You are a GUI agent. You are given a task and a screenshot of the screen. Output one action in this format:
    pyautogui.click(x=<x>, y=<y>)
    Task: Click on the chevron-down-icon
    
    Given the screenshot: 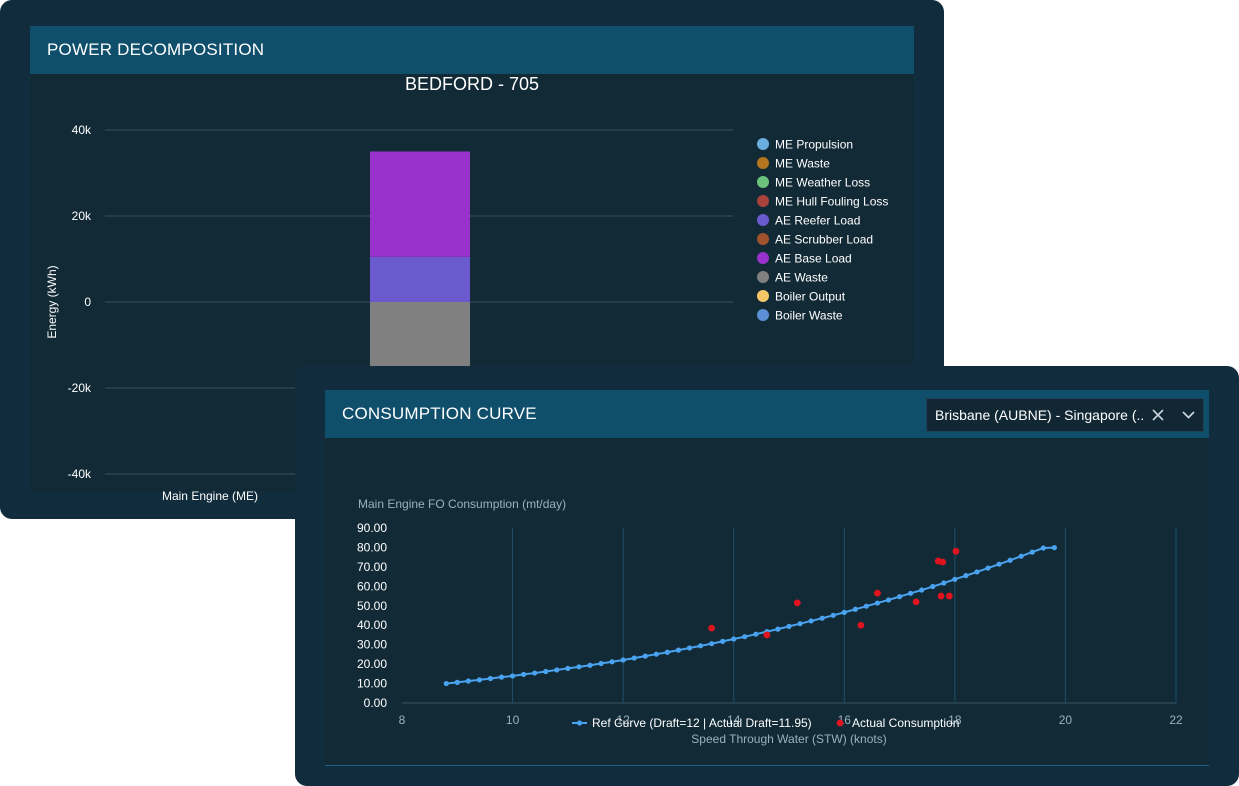 What is the action you would take?
    pyautogui.click(x=1188, y=415)
    